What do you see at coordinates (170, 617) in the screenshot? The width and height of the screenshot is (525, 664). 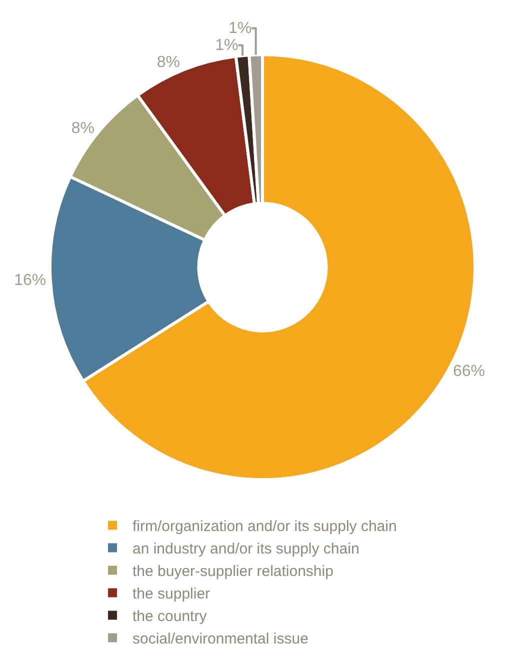 I see `legend-label: the country` at bounding box center [170, 617].